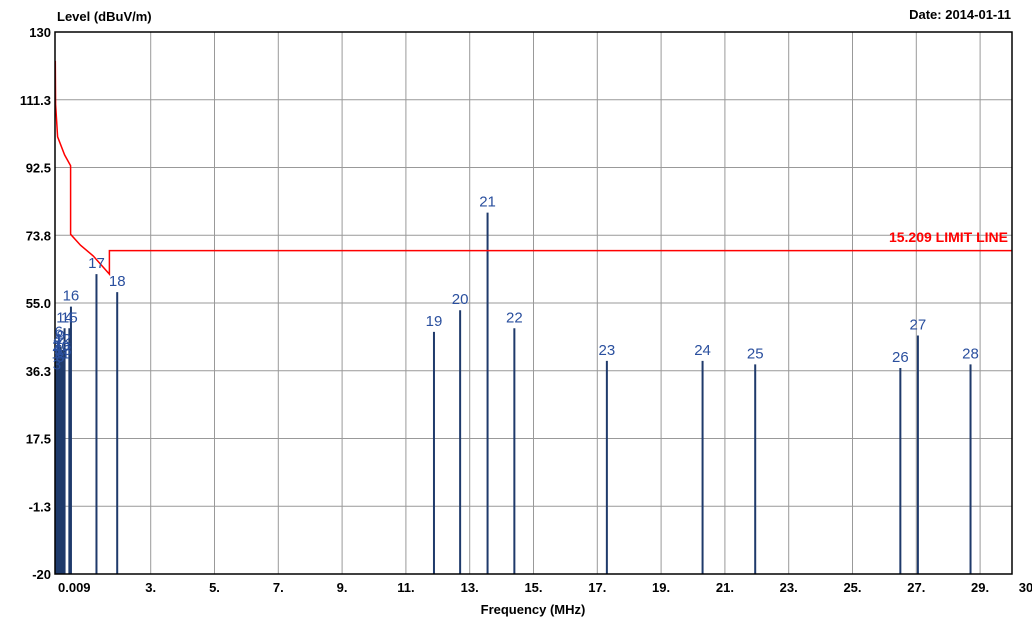  I want to click on marker-label-26: 26, so click(900, 357).